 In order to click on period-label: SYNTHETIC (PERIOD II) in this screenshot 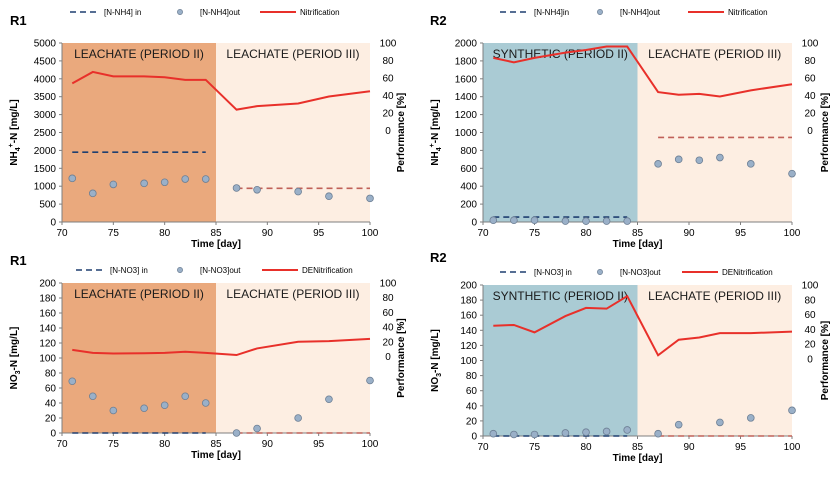, I will do `click(560, 296)`.